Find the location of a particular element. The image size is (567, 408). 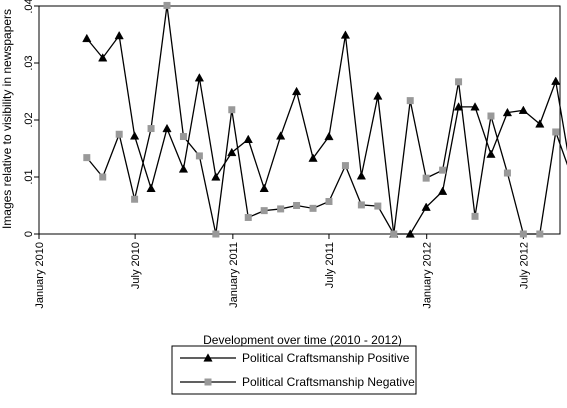

y-axis: 0 .01 .02 .03 .04 is located at coordinates (31, 118).